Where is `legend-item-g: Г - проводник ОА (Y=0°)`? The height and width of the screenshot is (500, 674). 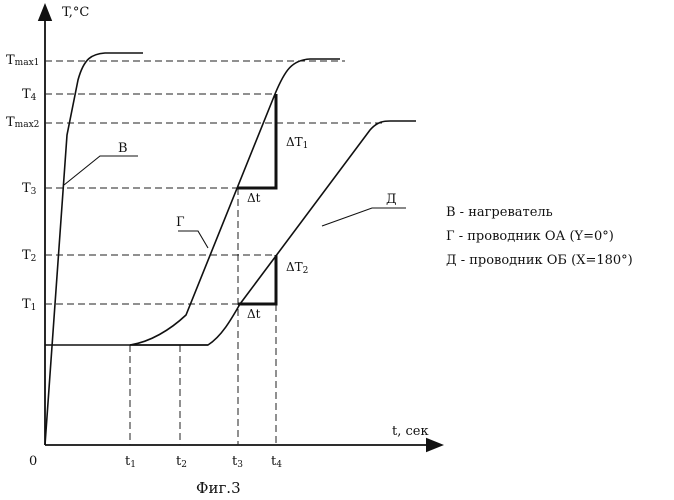 legend-item-g: Г - проводник ОА (Y=0°) is located at coordinates (530, 236).